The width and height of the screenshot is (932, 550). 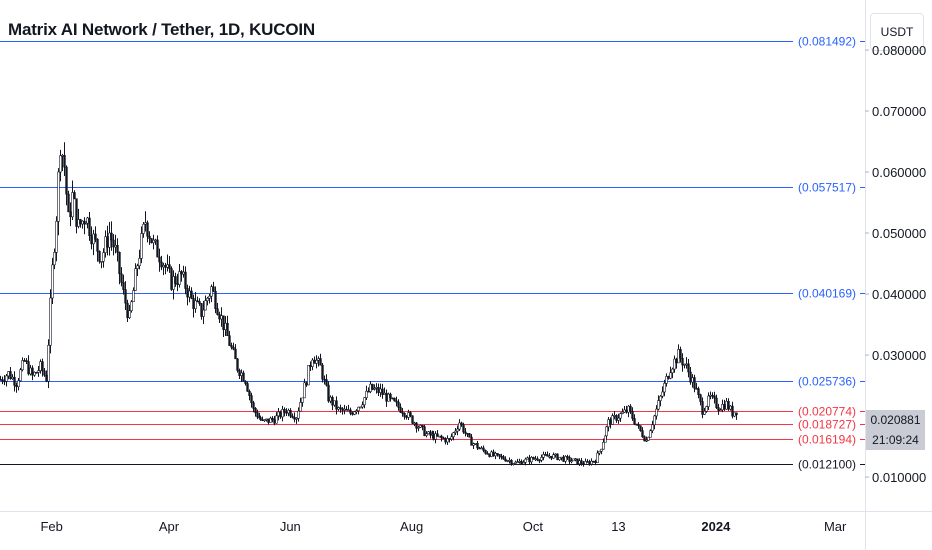 I want to click on y-tick-label: 0.050000, so click(x=899, y=233).